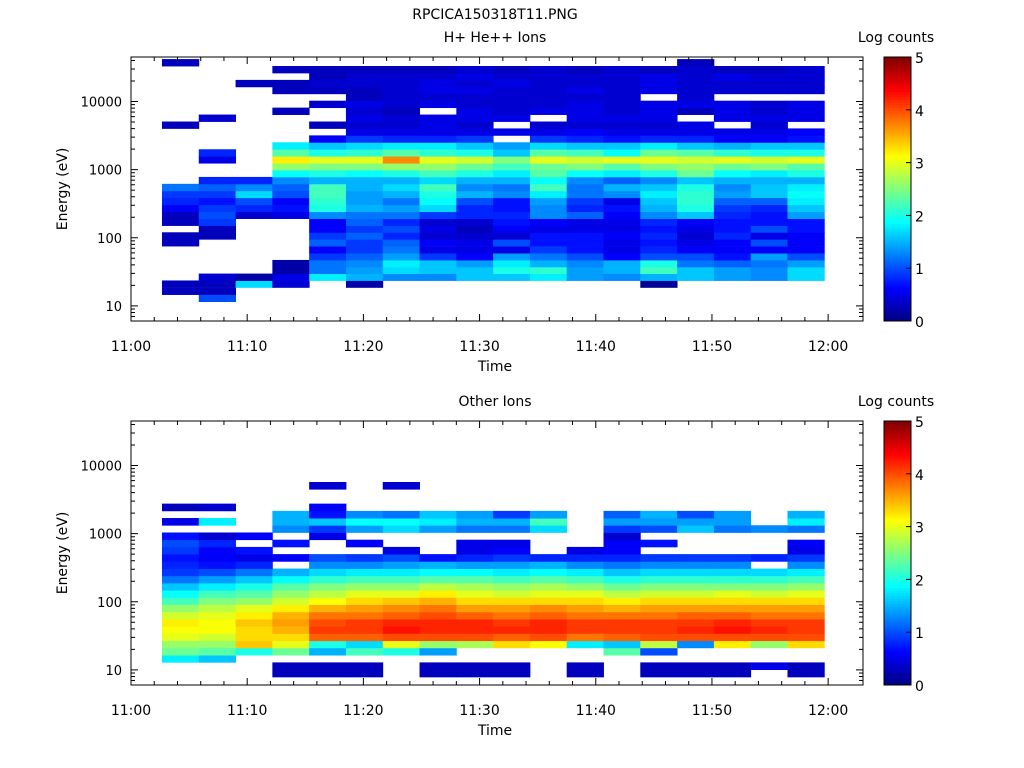  Describe the element at coordinates (63, 553) in the screenshot. I see `y-axis-label: Energy (eV)` at that location.